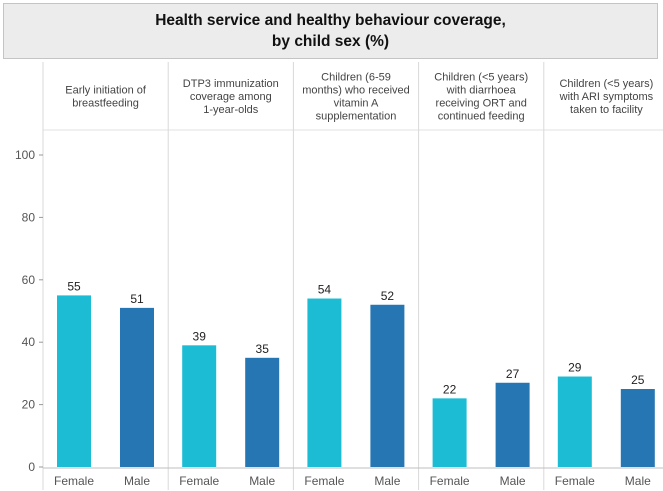  Describe the element at coordinates (356, 117) in the screenshot. I see `panel-label: supplementation` at that location.